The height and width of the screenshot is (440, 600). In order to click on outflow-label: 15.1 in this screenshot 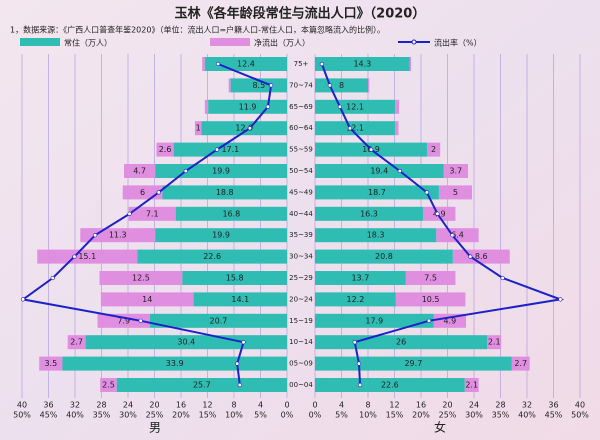, I will do `click(87, 256)`.